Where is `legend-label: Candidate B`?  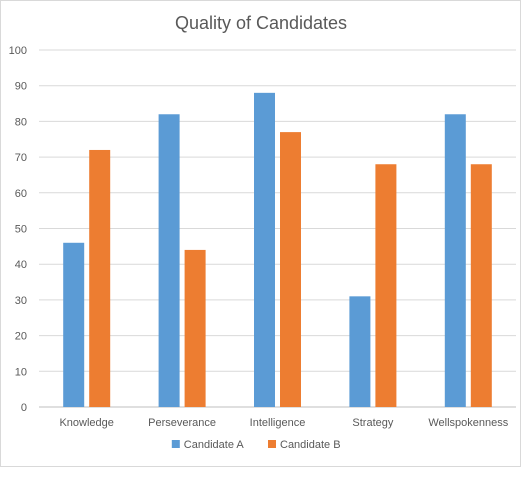 legend-label: Candidate B is located at coordinates (310, 445).